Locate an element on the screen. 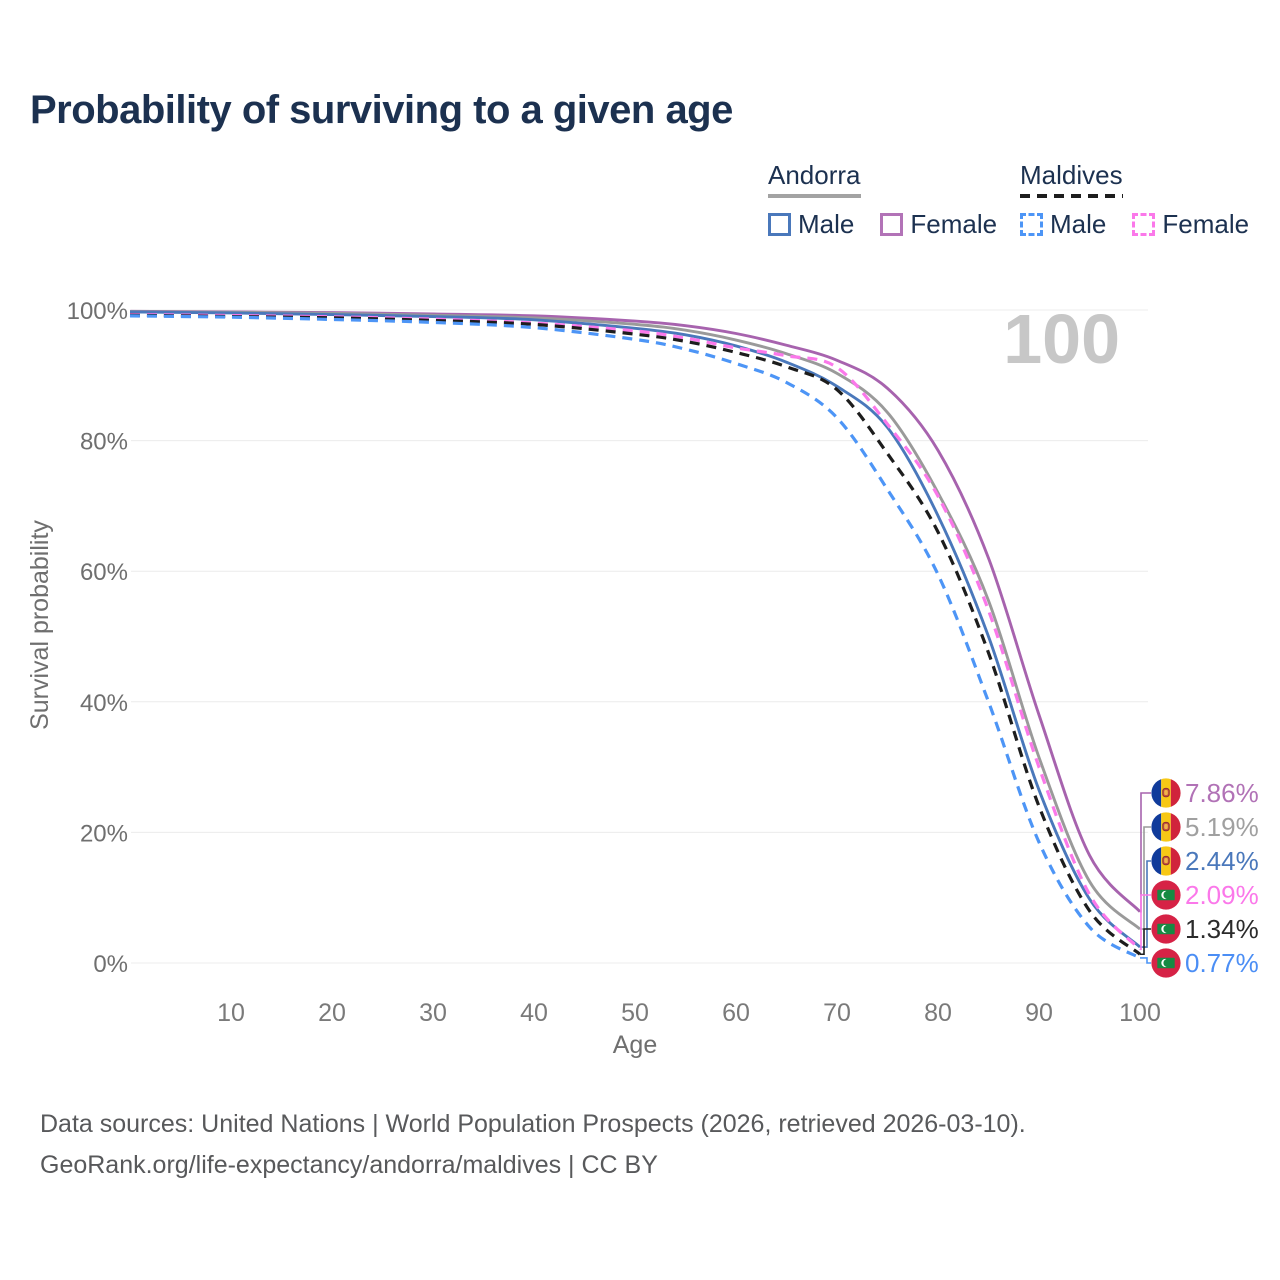 Image resolution: width=1280 pixels, height=1280 pixels. legend-group-maldives: Maldives Male Female is located at coordinates (1134, 200).